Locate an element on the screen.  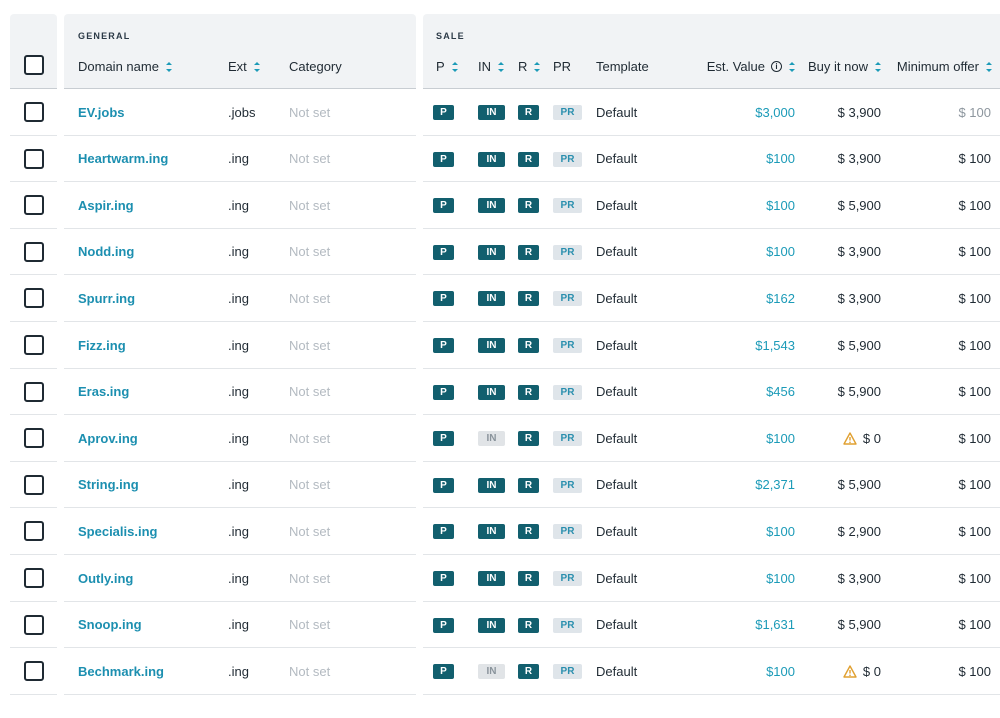
est-value: $1,543 is located at coordinates (775, 345).